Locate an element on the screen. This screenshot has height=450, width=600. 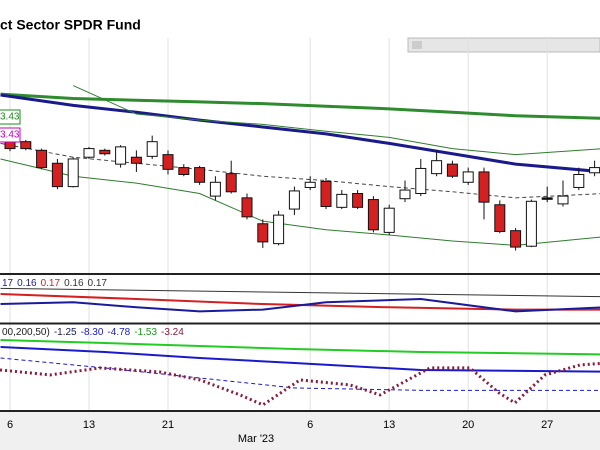
month-label: Mar '23 is located at coordinates (256, 439).